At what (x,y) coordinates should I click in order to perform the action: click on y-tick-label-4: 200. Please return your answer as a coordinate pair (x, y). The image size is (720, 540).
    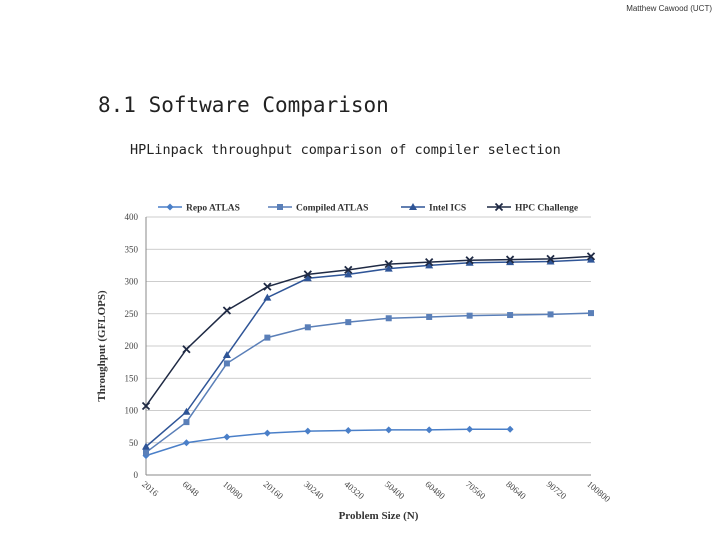
    Looking at the image, I should click on (132, 346).